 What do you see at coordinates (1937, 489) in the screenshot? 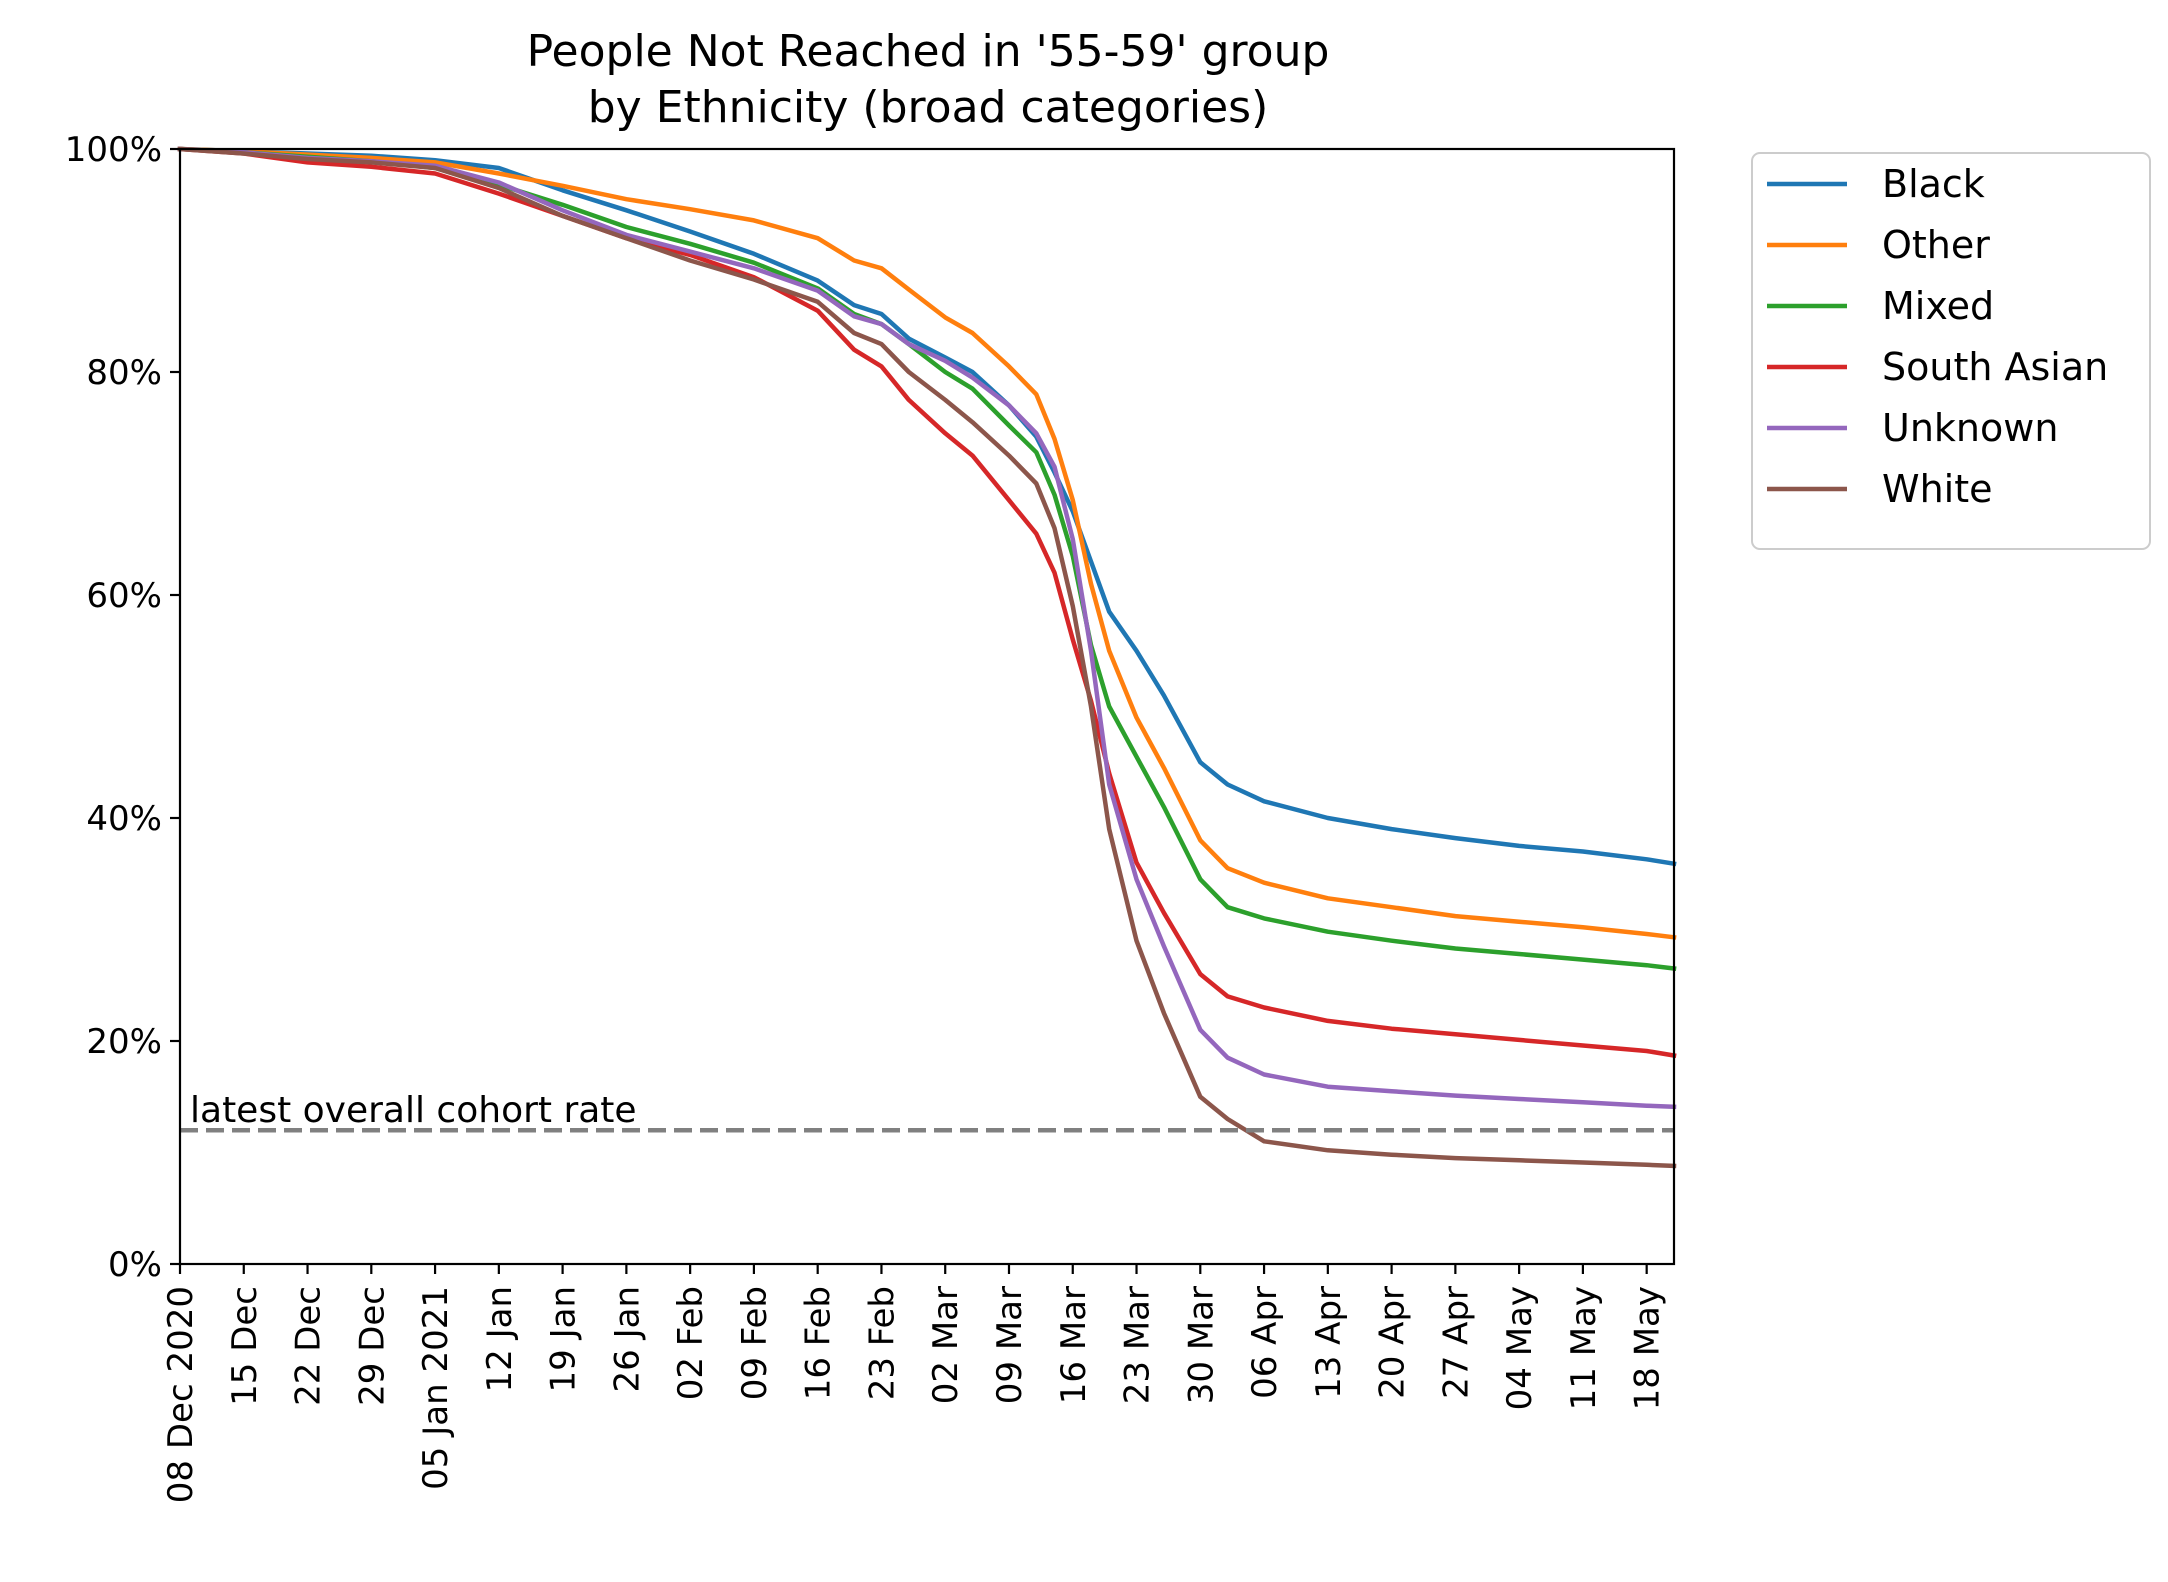
I see `legend-label-white: White` at bounding box center [1937, 489].